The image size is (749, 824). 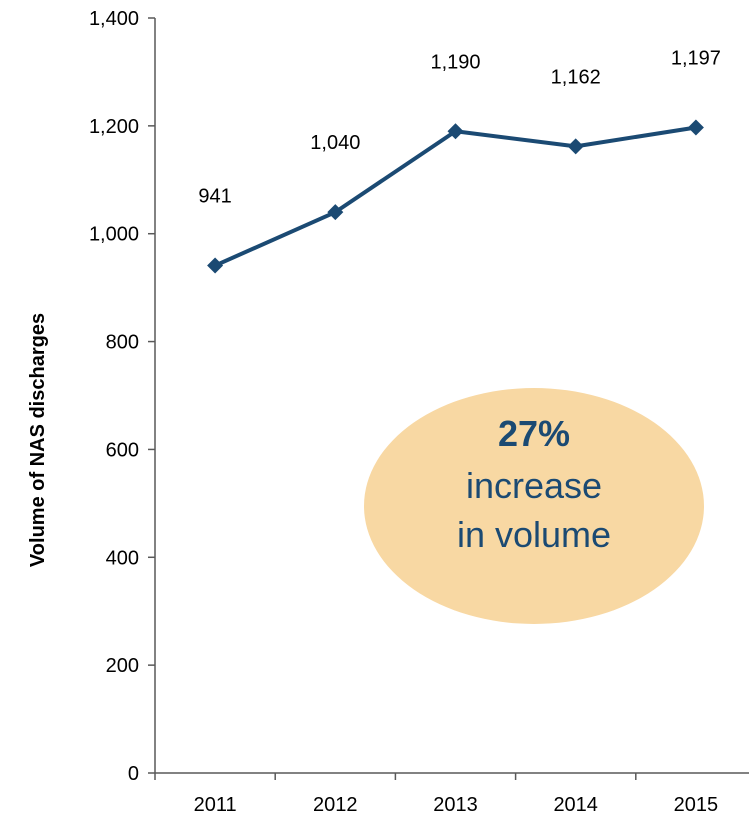 What do you see at coordinates (335, 143) in the screenshot?
I see `data-label: 1,040` at bounding box center [335, 143].